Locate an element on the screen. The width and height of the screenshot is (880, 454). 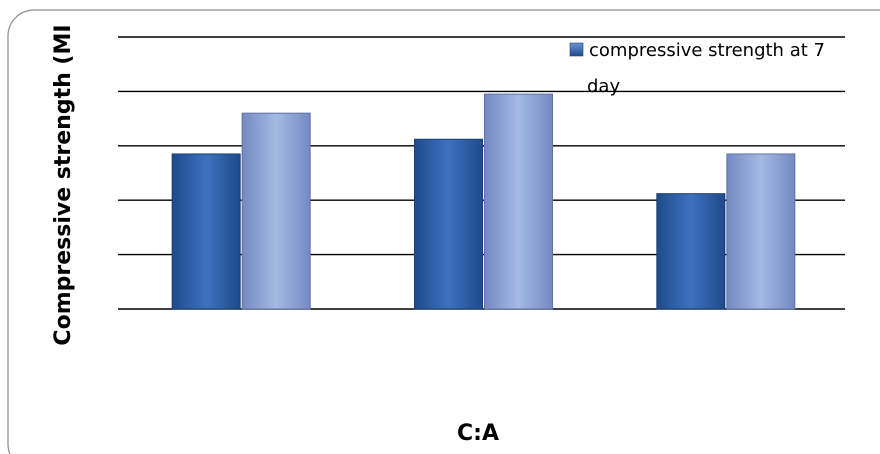
x-axis-label: C:A is located at coordinates (478, 433).